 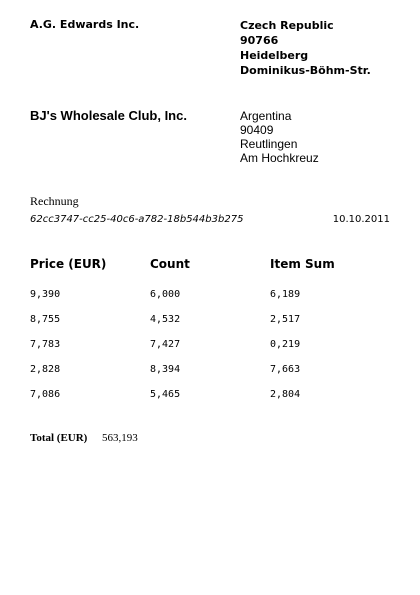 I want to click on recipient-address: Argentina 90409 Reutlingen Am Hochkreuz, so click(x=279, y=137).